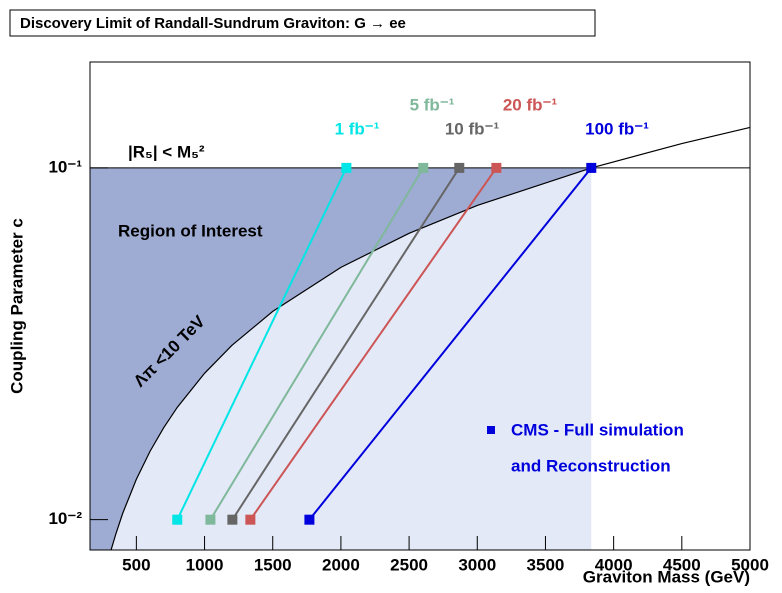 Image resolution: width=782 pixels, height=593 pixels. What do you see at coordinates (472, 128) in the screenshot?
I see `series-label: 10 fb⁻¹` at bounding box center [472, 128].